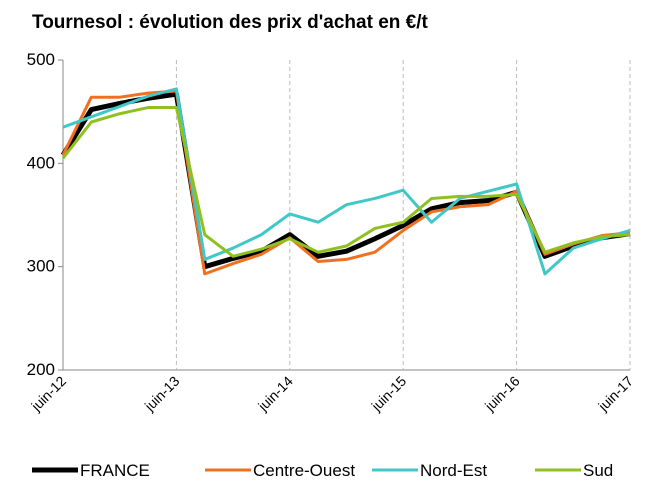  I want to click on x-tick-label: juin-13, so click(162, 394).